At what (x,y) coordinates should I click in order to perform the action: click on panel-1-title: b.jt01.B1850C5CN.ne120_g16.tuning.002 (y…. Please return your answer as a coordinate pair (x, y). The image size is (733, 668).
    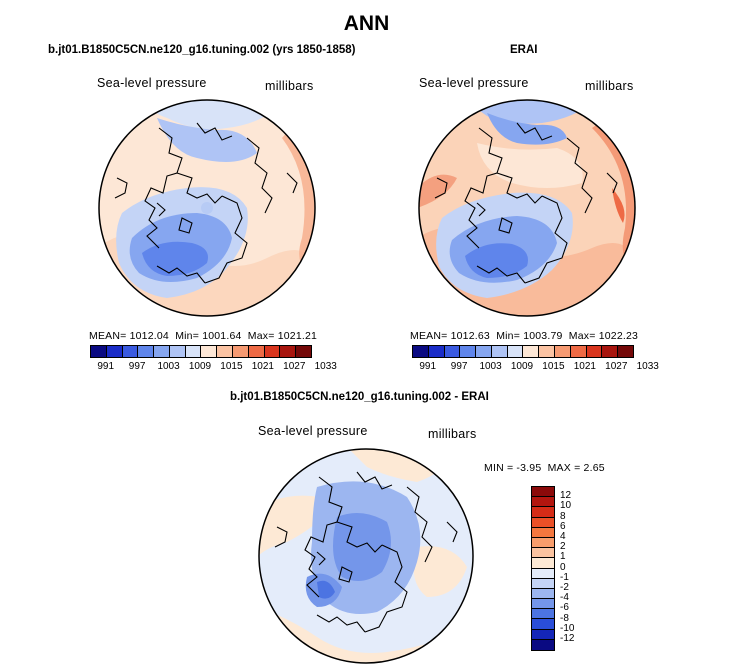
    Looking at the image, I should click on (202, 50).